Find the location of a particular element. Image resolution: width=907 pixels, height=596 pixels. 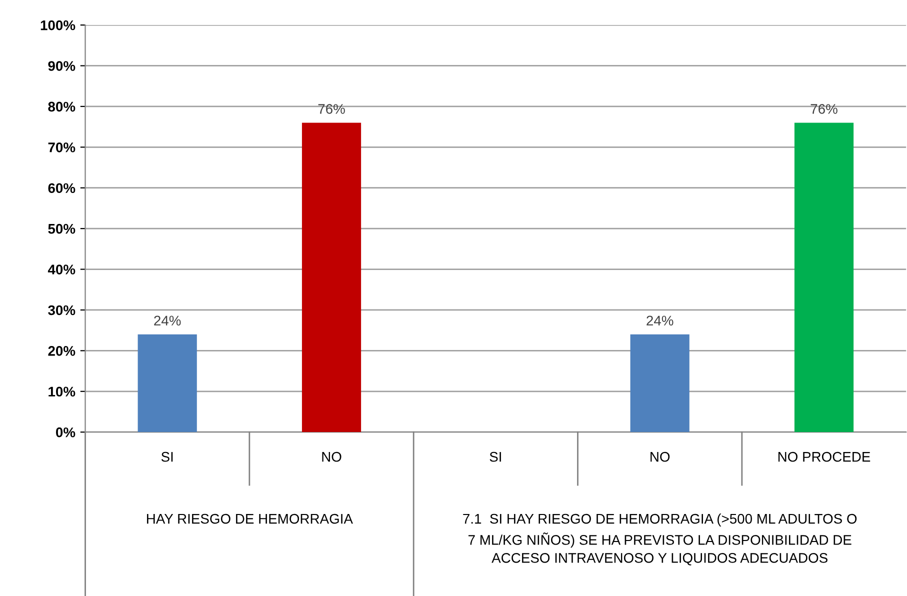

y-tick-label: 30% is located at coordinates (62, 310).